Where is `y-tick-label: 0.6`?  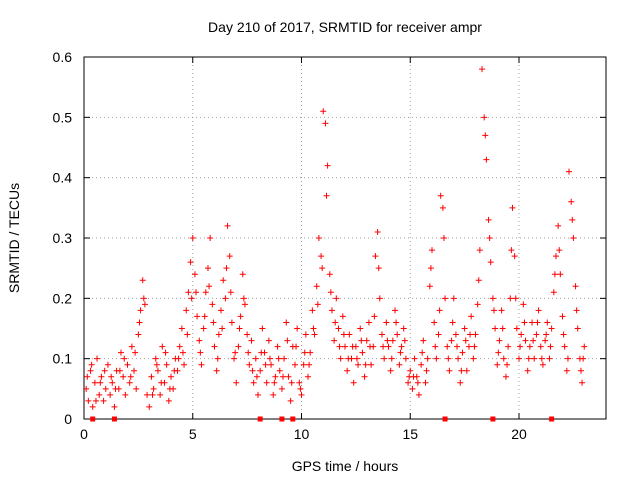
y-tick-label: 0.6 is located at coordinates (63, 57).